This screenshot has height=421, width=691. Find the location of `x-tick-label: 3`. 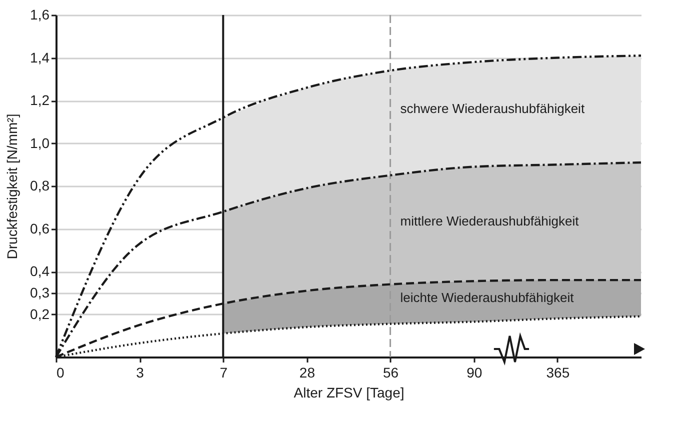

x-tick-label: 3 is located at coordinates (140, 372).